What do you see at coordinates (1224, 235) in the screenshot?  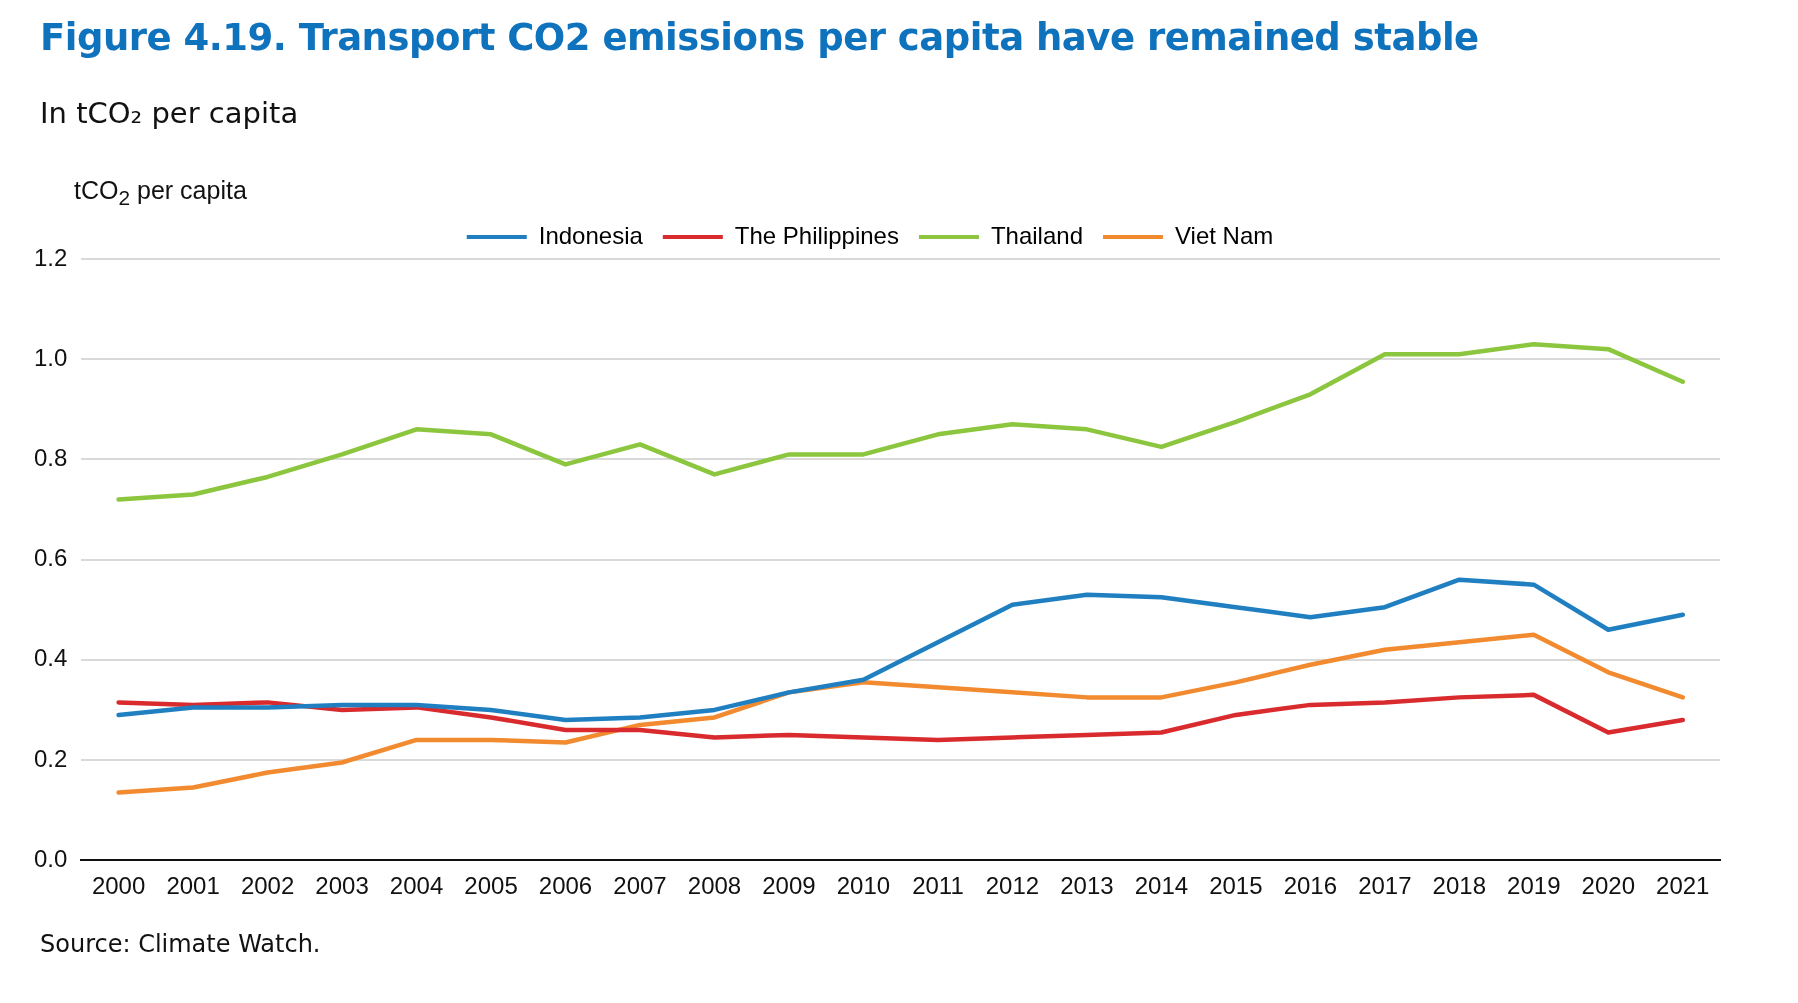 I see `legend-label: Viet Nam` at bounding box center [1224, 235].